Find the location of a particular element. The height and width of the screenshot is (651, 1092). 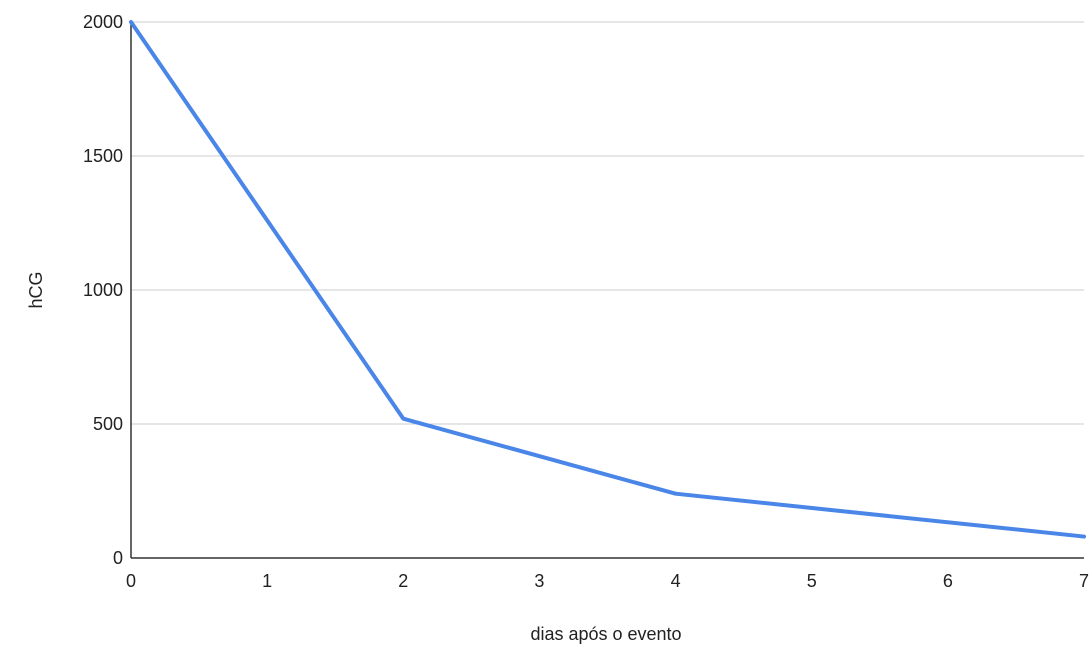

y-tick-label: 500 is located at coordinates (108, 424).